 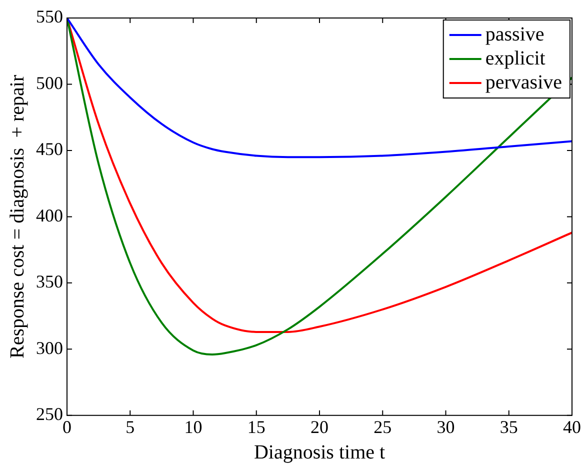 What do you see at coordinates (514, 34) in the screenshot?
I see `legend-label: passive` at bounding box center [514, 34].